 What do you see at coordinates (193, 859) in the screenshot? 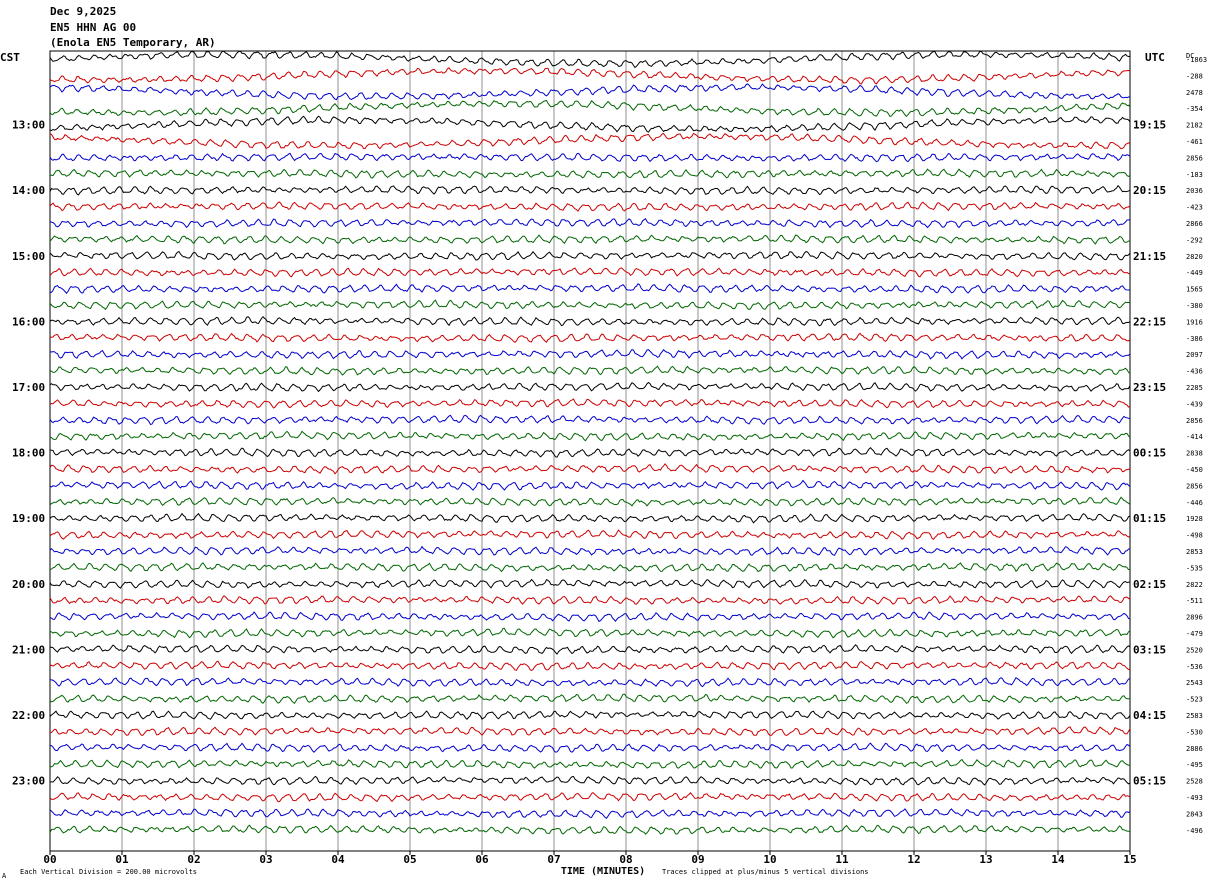
I see `x-tick-label: 02` at bounding box center [193, 859].